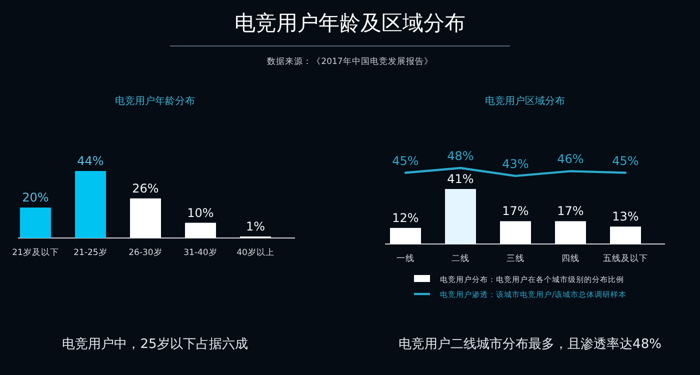  I want to click on data-label: 44%, so click(90, 161).